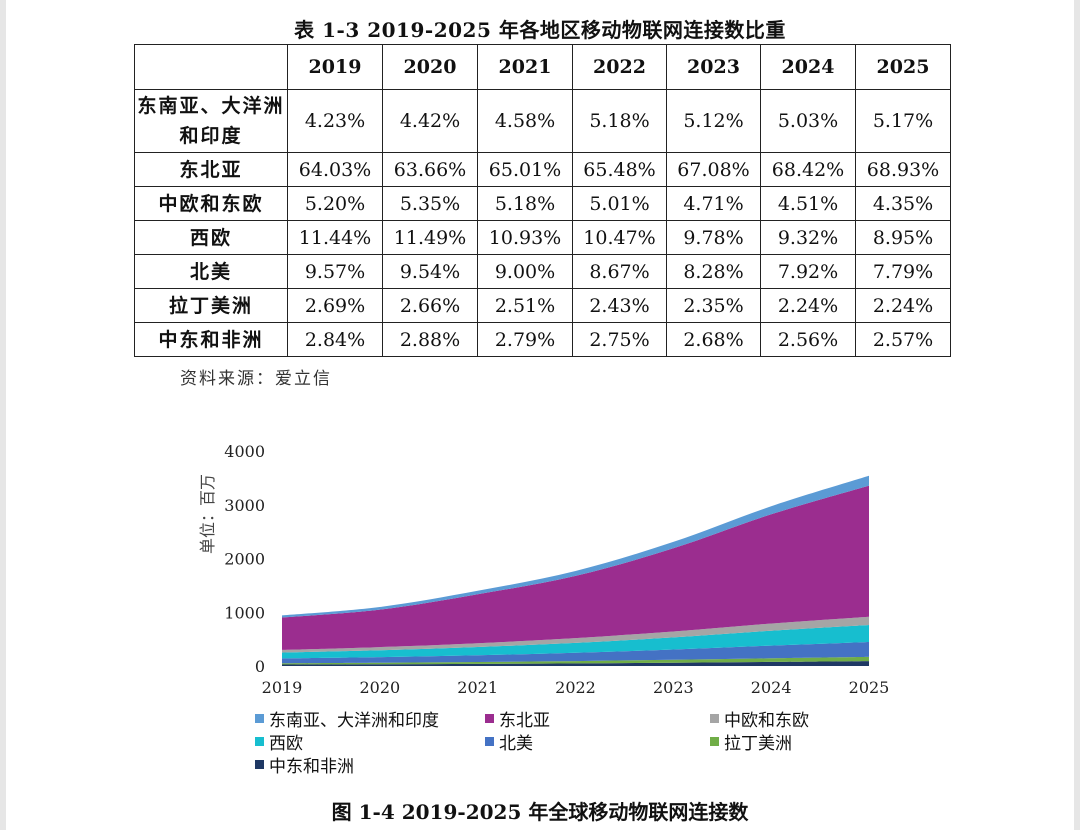 This screenshot has width=1080, height=830. I want to click on table-source-note: 资料来源：爱立信, so click(256, 379).